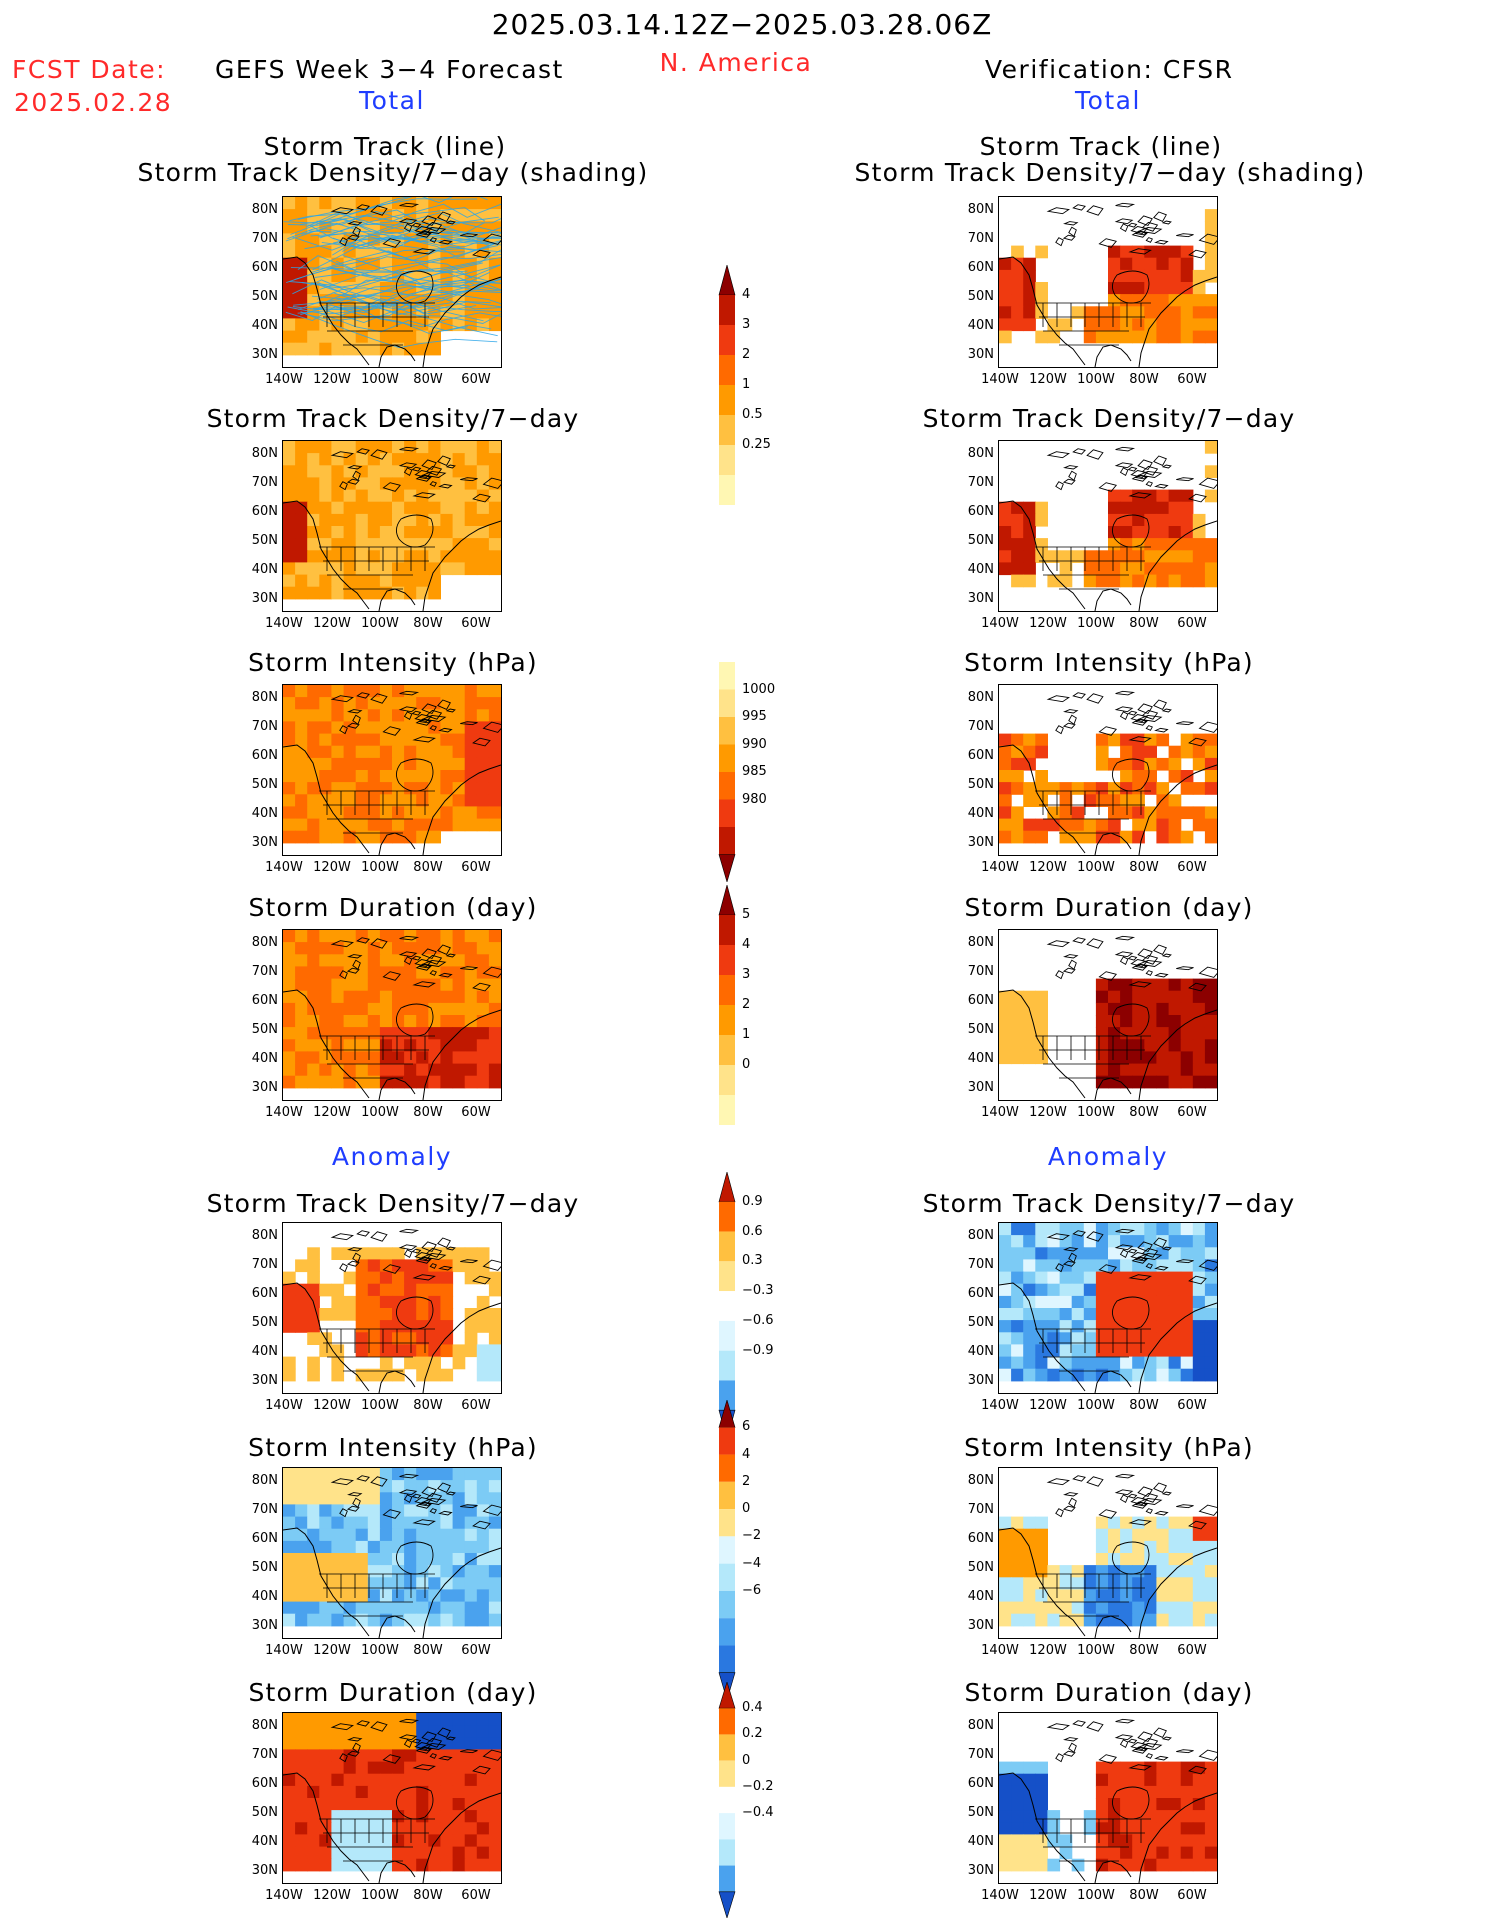 Image resolution: width=1487 pixels, height=1925 pixels. What do you see at coordinates (1108, 770) in the screenshot?
I see `map-intensity-verification` at bounding box center [1108, 770].